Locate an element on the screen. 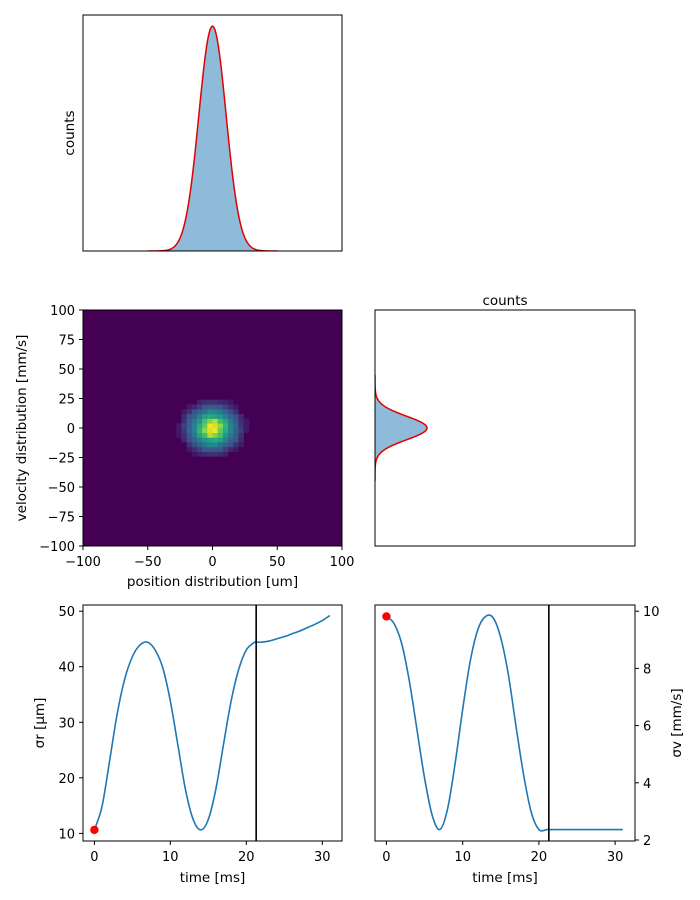 Image resolution: width=700 pixels, height=900 pixels. x-tick-label: 30 is located at coordinates (615, 857).